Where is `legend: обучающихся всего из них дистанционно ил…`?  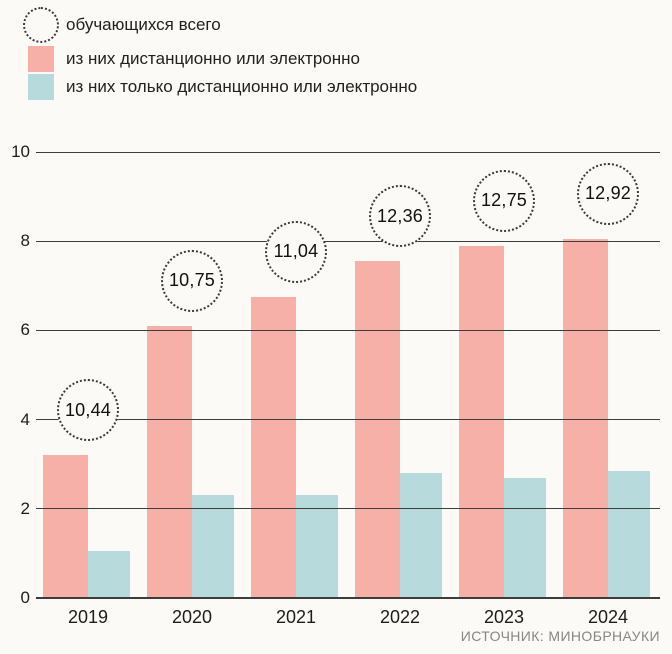 legend: обучающихся всего из них дистанционно ил… is located at coordinates (217, 53).